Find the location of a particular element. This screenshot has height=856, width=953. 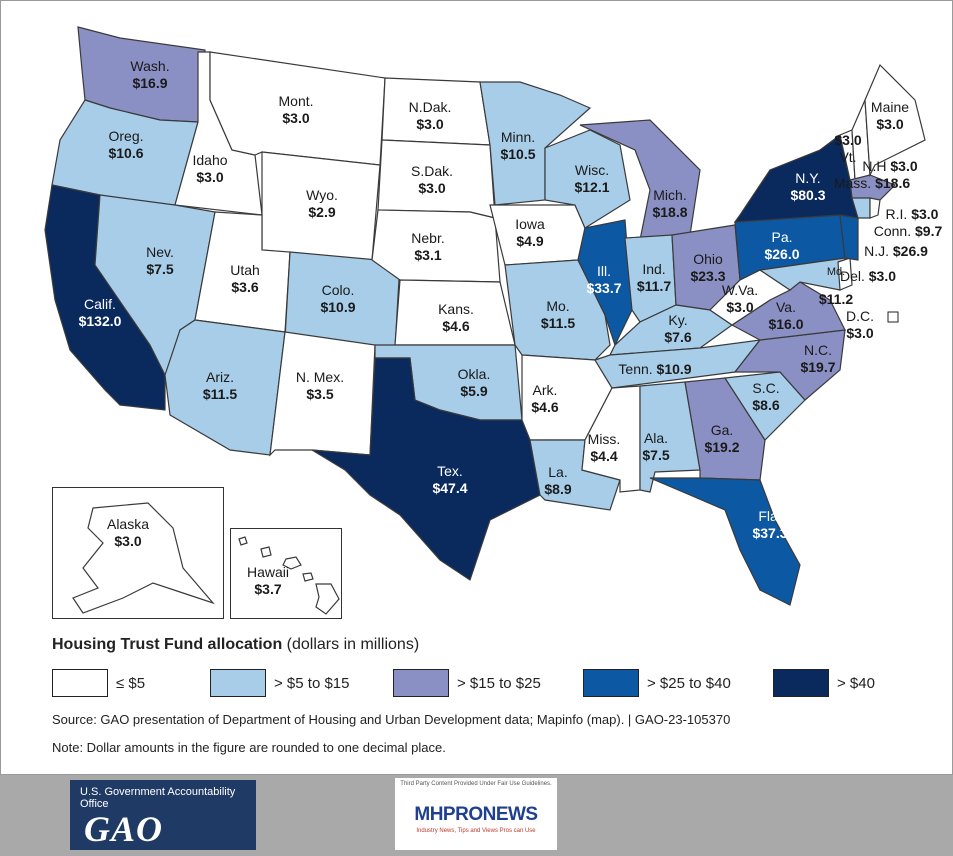

legend-item-gt40: > $40 is located at coordinates (824, 683).